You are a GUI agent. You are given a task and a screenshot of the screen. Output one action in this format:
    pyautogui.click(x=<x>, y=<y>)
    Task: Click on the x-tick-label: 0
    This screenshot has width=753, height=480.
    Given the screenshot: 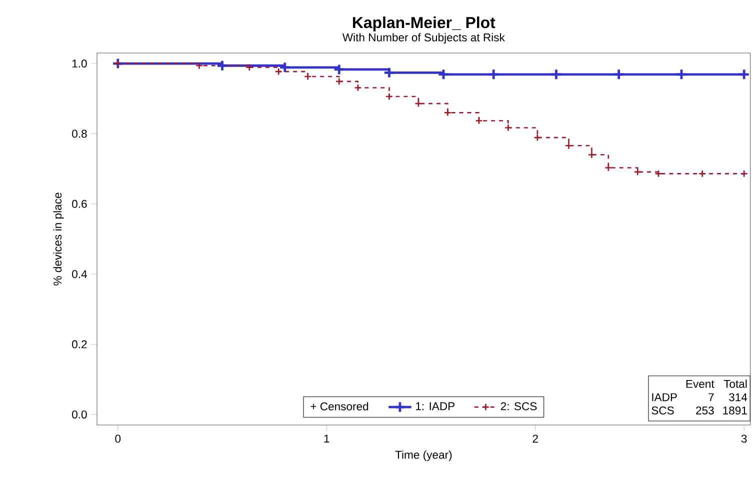 What is the action you would take?
    pyautogui.click(x=118, y=438)
    